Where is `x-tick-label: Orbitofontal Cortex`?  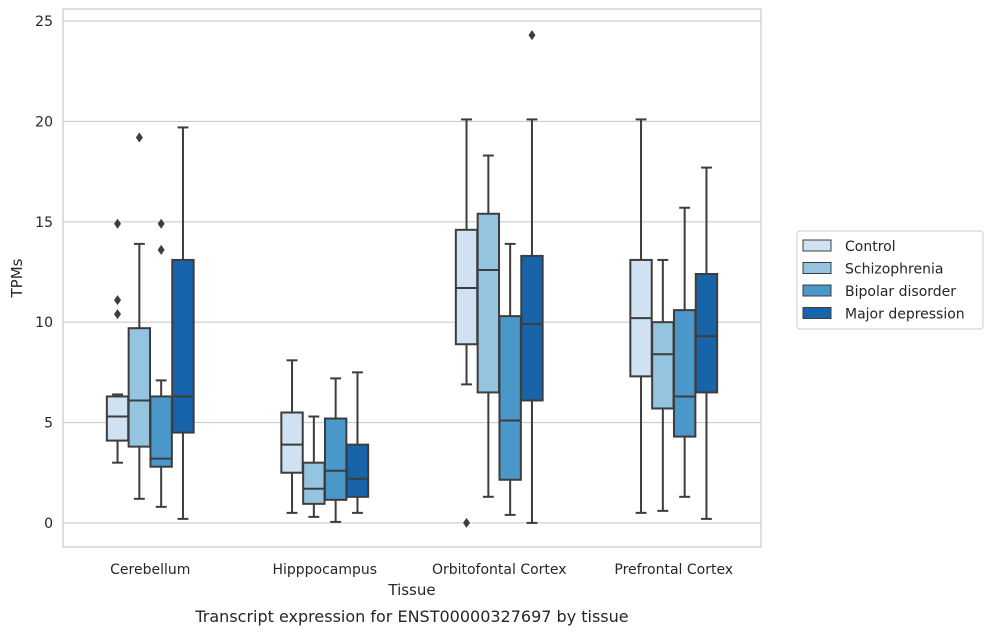 x-tick-label: Orbitofontal Cortex is located at coordinates (499, 570).